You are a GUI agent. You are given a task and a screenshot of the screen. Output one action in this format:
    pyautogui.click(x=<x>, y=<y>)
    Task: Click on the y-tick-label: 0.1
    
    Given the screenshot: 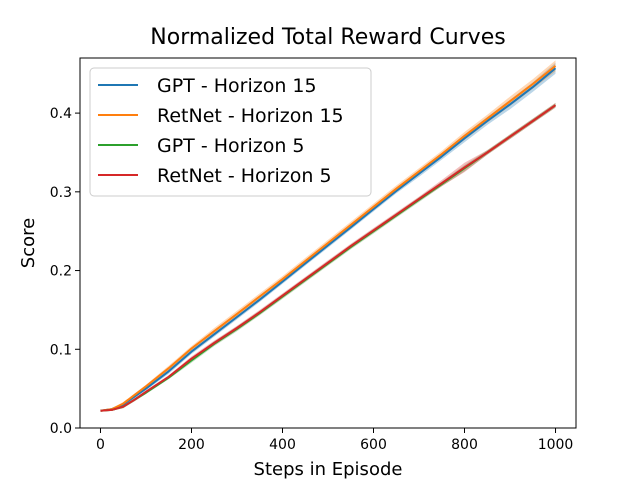 What is the action you would take?
    pyautogui.click(x=61, y=350)
    